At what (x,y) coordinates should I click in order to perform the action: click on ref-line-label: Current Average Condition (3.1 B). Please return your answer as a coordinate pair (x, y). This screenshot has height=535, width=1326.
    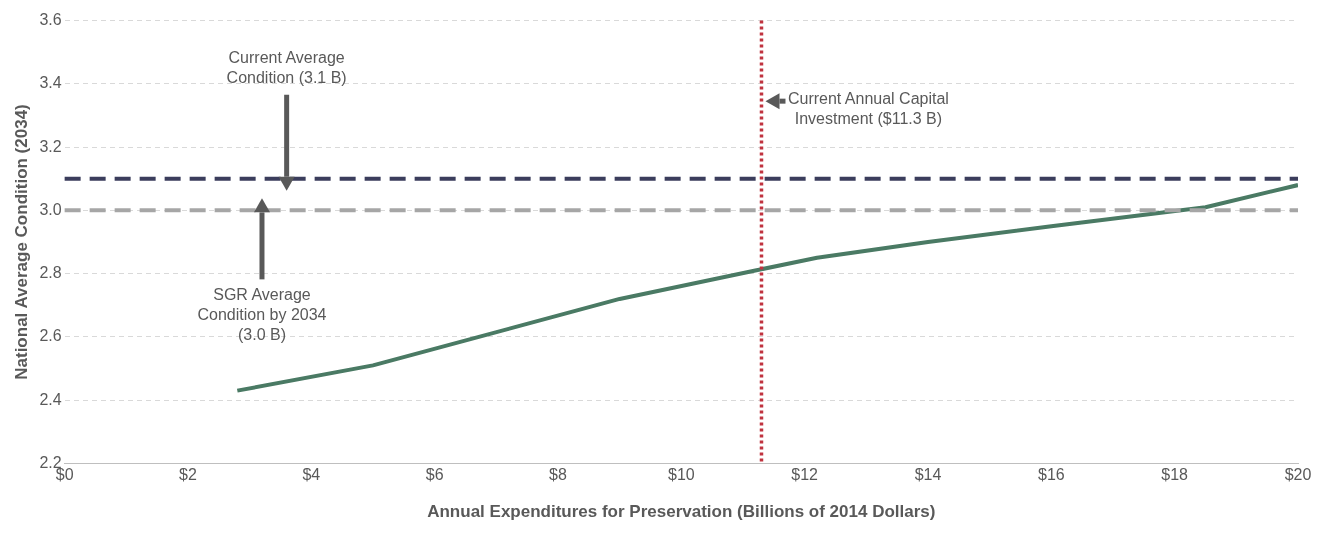
    Looking at the image, I should click on (286, 68).